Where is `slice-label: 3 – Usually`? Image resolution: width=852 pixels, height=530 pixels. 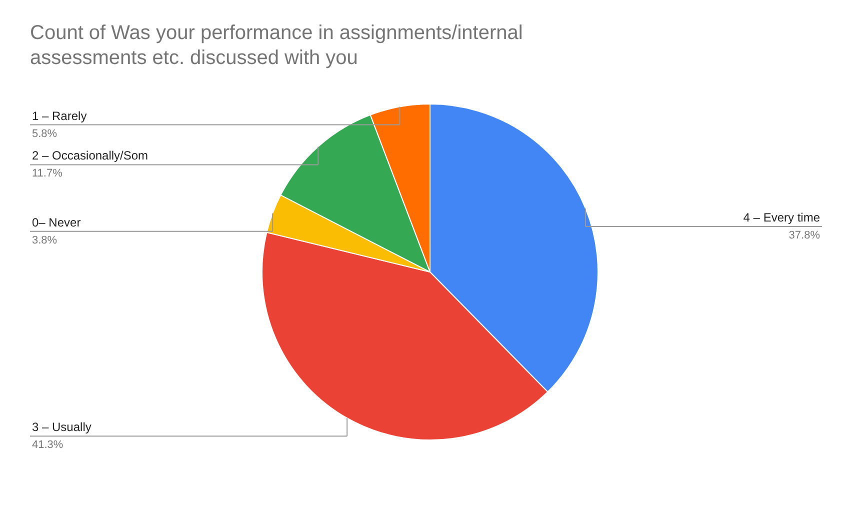
slice-label: 3 – Usually is located at coordinates (62, 427).